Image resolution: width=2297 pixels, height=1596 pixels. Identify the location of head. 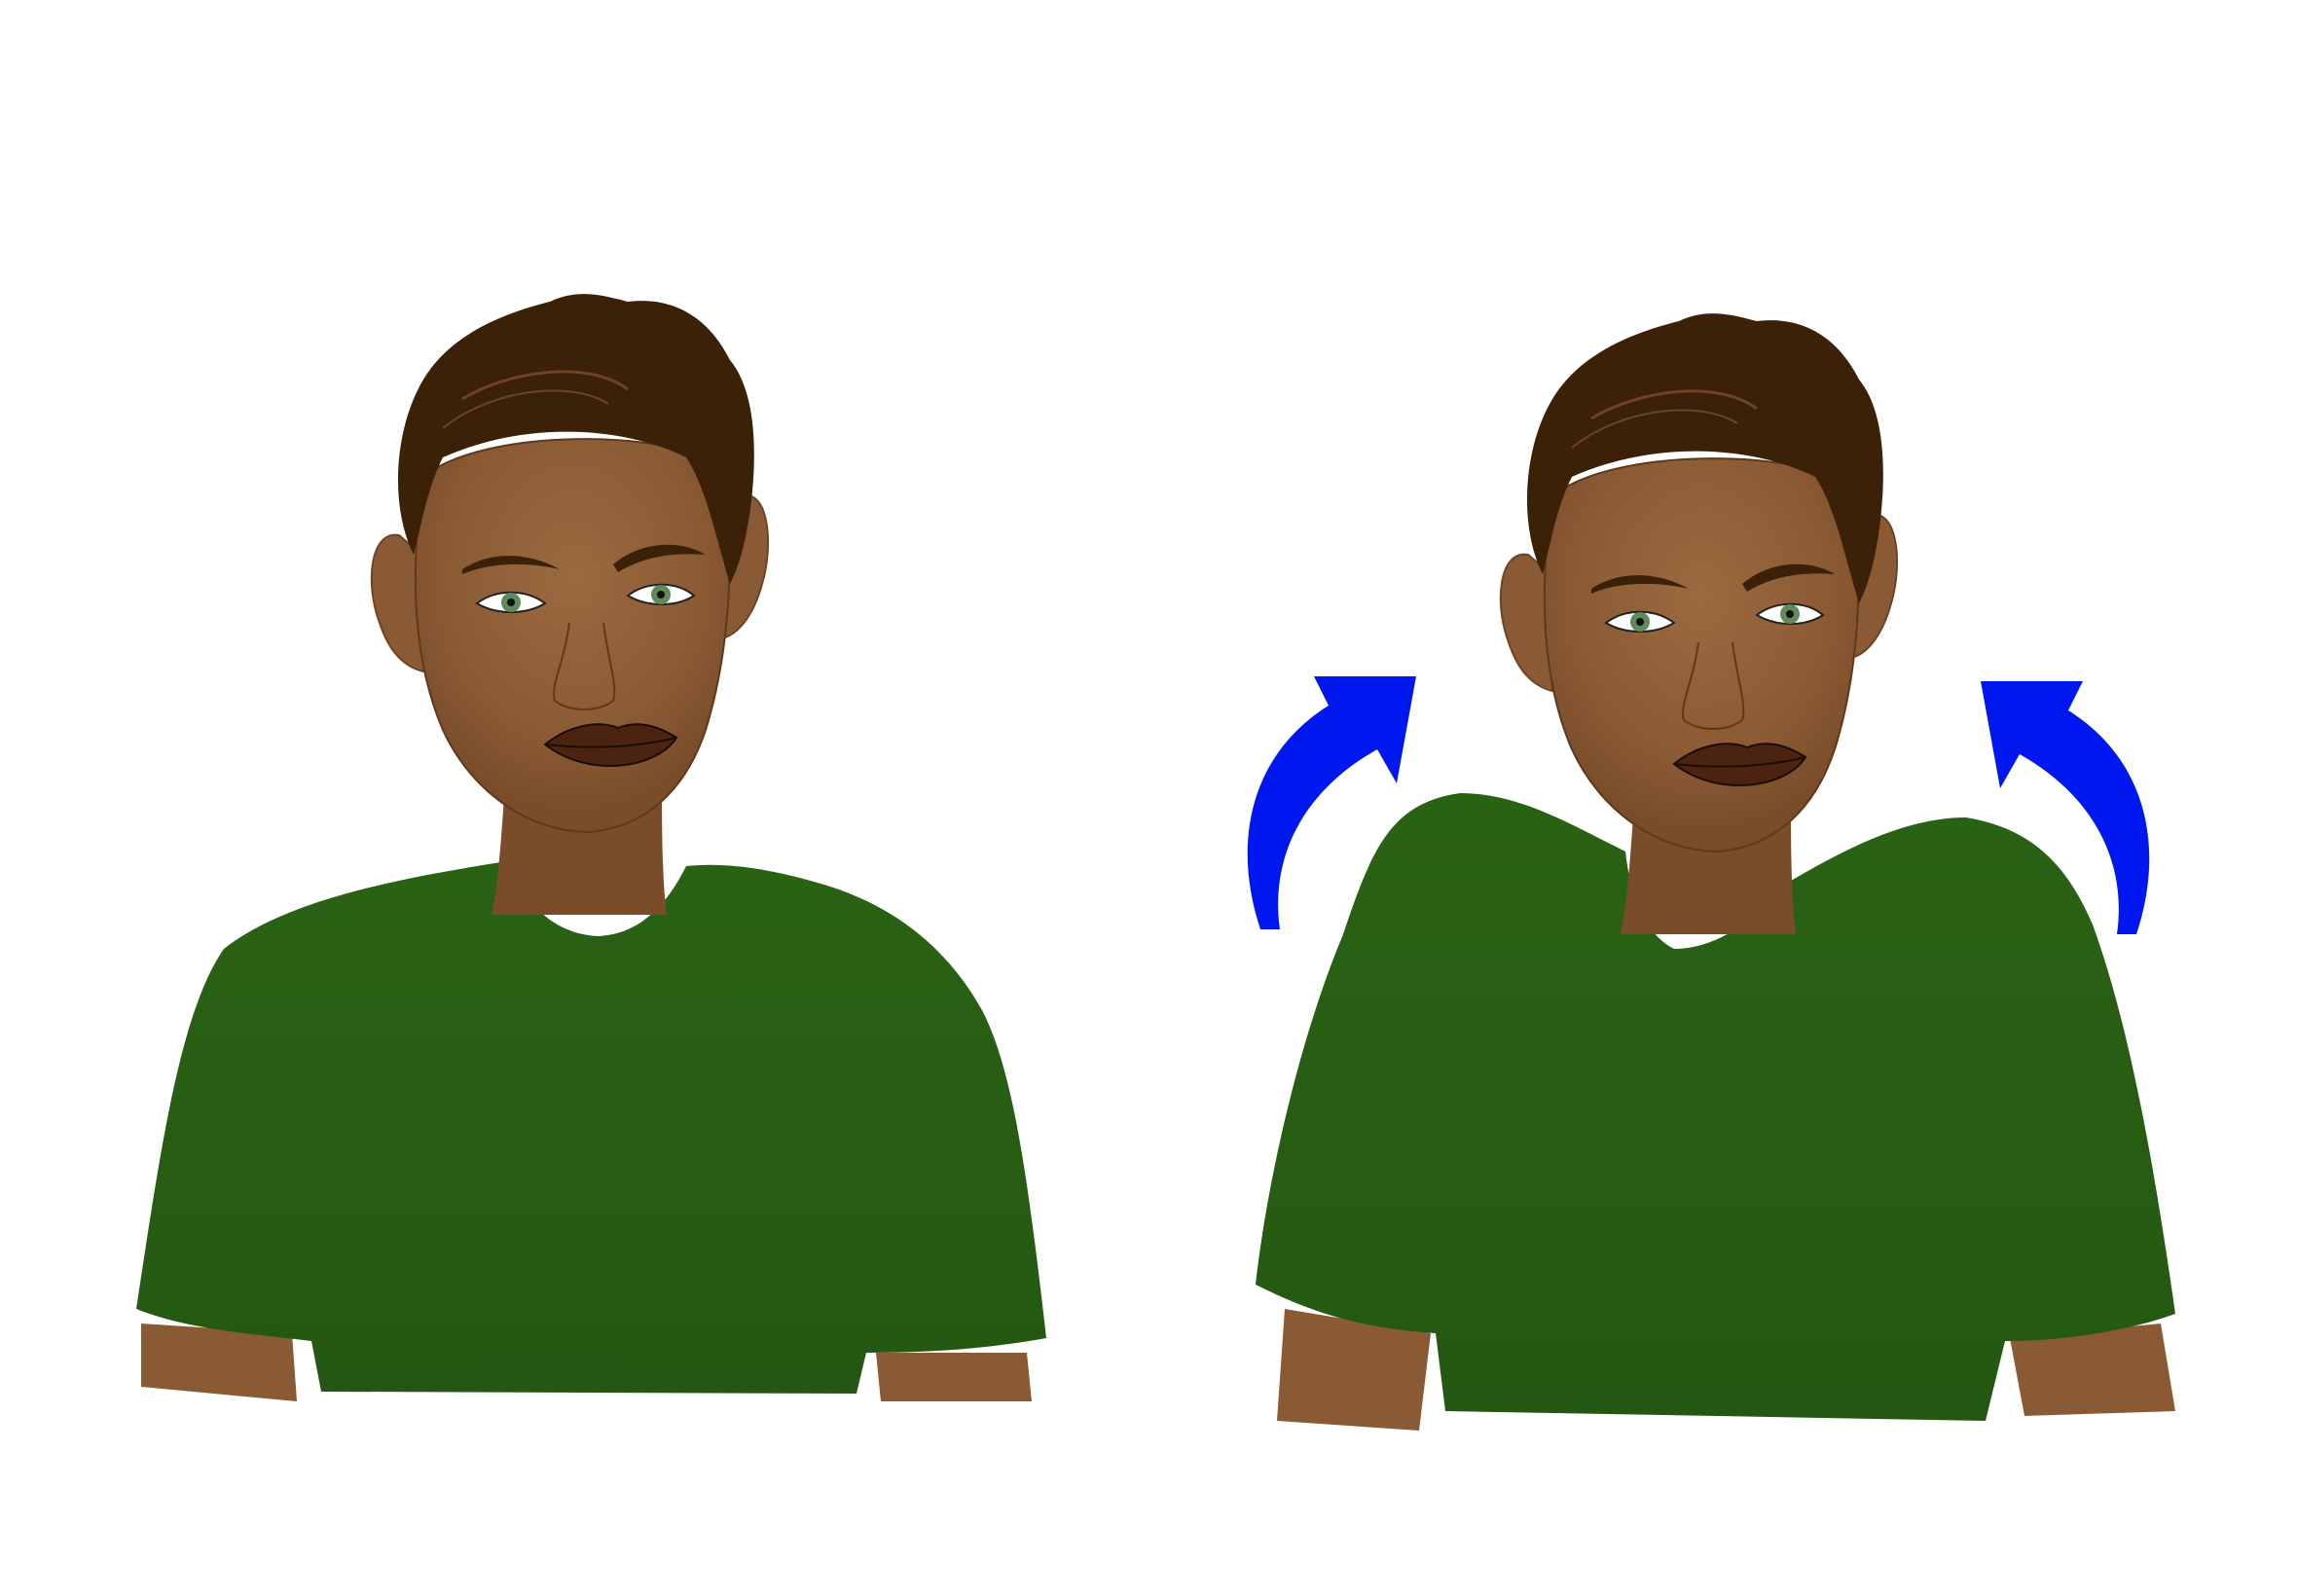
(570, 604).